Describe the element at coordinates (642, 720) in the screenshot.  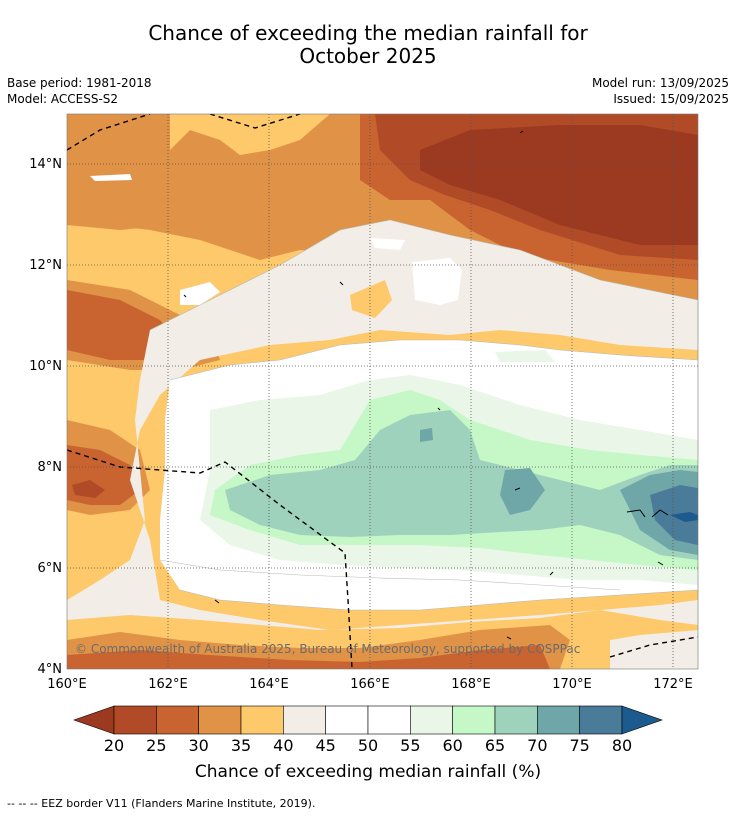
I see `colorbar-over-triangle` at that location.